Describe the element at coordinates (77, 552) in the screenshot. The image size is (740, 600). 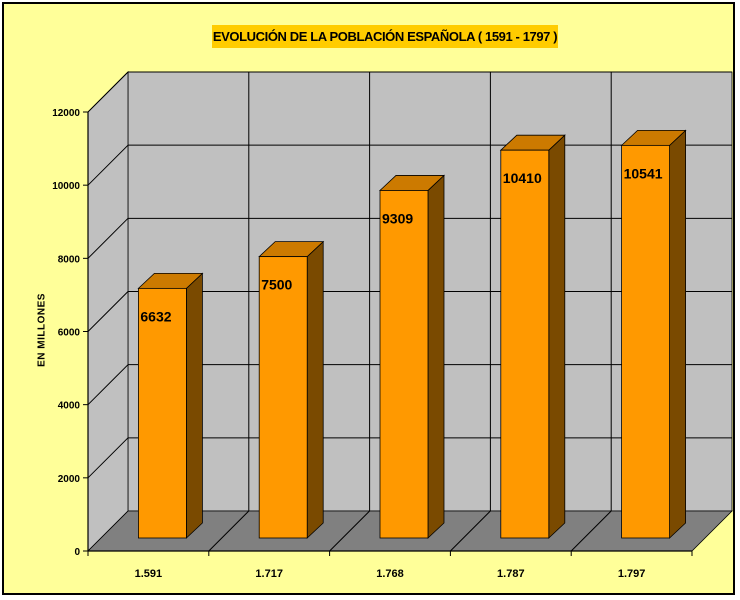
I see `y-tick-label: 0` at that location.